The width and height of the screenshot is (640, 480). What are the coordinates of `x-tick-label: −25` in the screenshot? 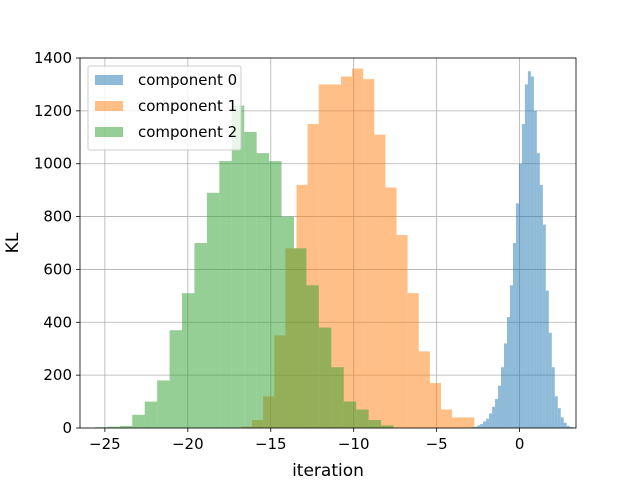 It's located at (105, 444).